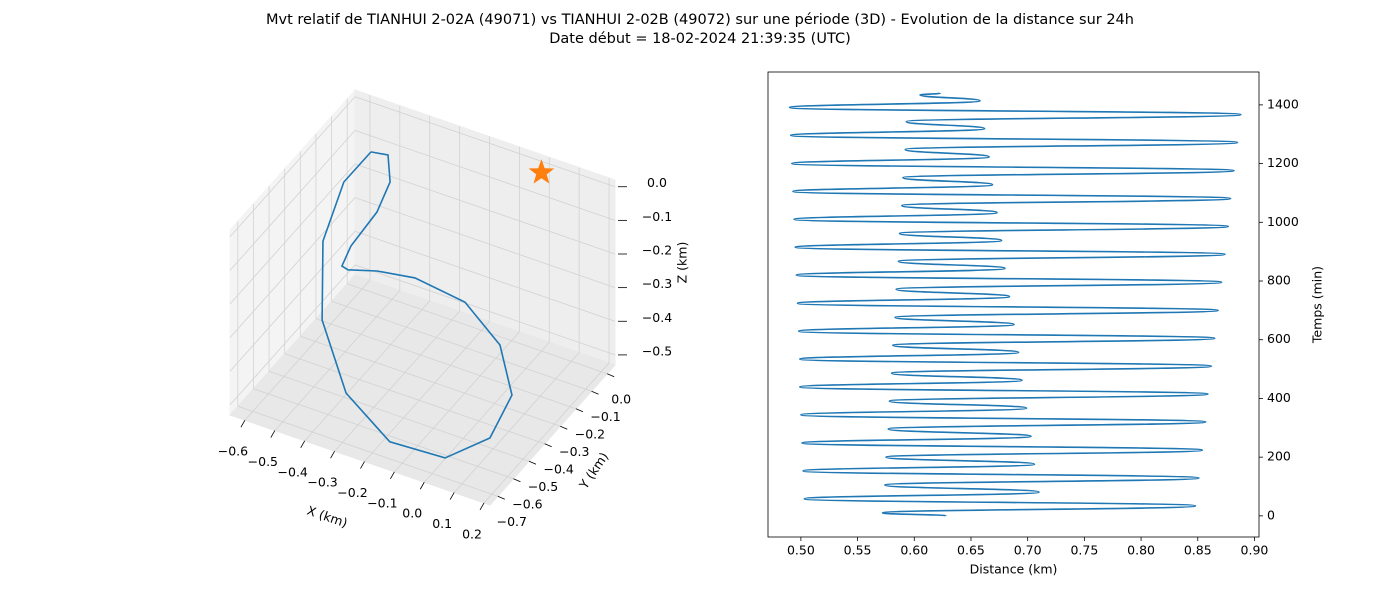 The image size is (1400, 600). Describe the element at coordinates (682, 263) in the screenshot. I see `z-axis-label: Z (km)` at that location.